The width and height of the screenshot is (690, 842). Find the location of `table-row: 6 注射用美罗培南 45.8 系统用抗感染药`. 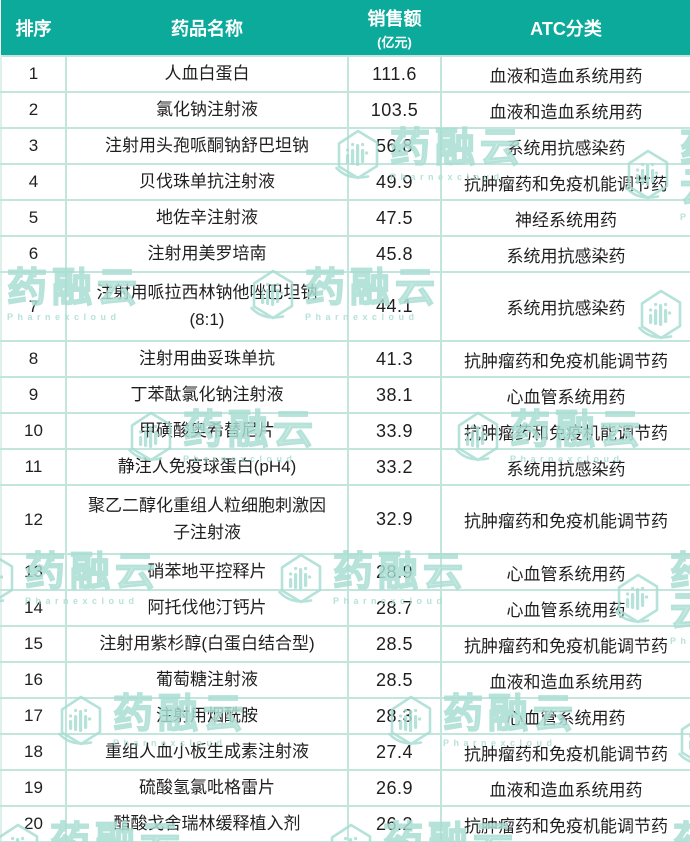

table-row: 6 注射用美罗培南 45.8 系统用抗感染药 is located at coordinates (345, 254).